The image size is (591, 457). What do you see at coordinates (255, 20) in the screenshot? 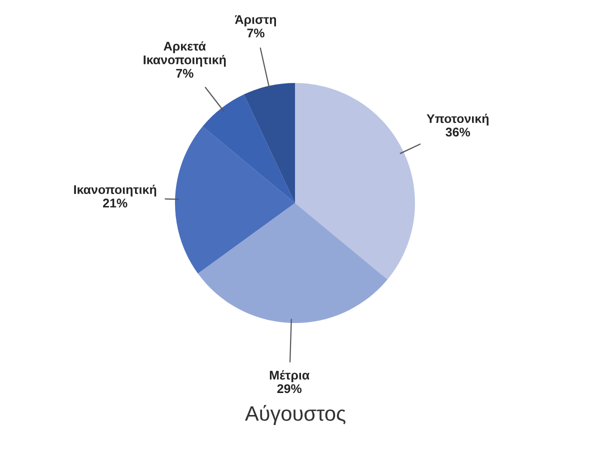
I see `slice-label: Άριστη` at bounding box center [255, 20].